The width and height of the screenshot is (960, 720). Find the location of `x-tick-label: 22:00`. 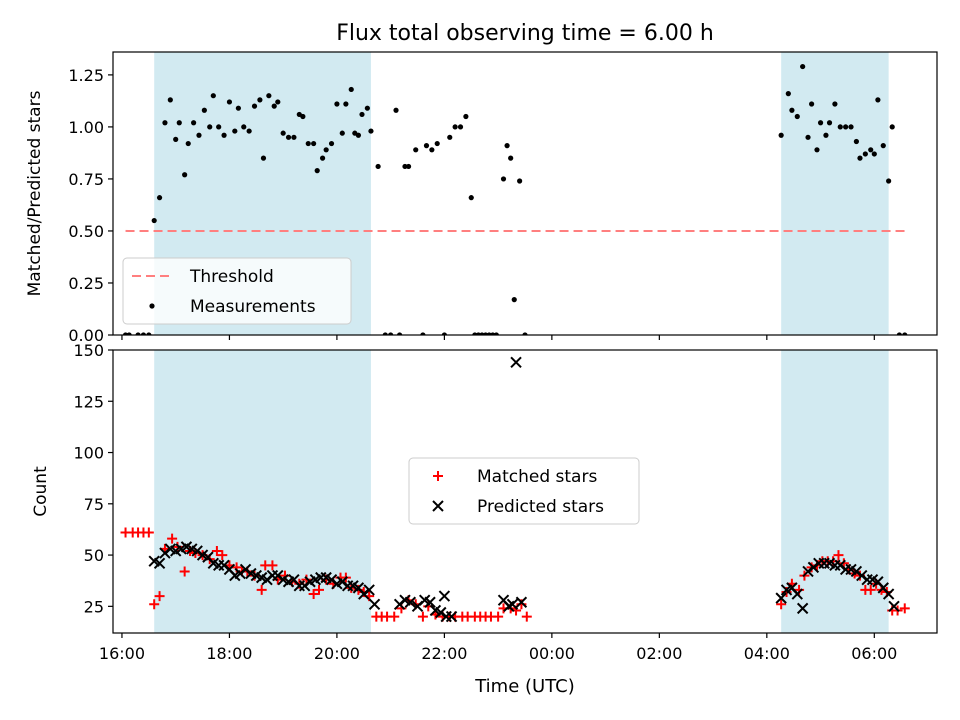

x-tick-label: 22:00 is located at coordinates (444, 653).